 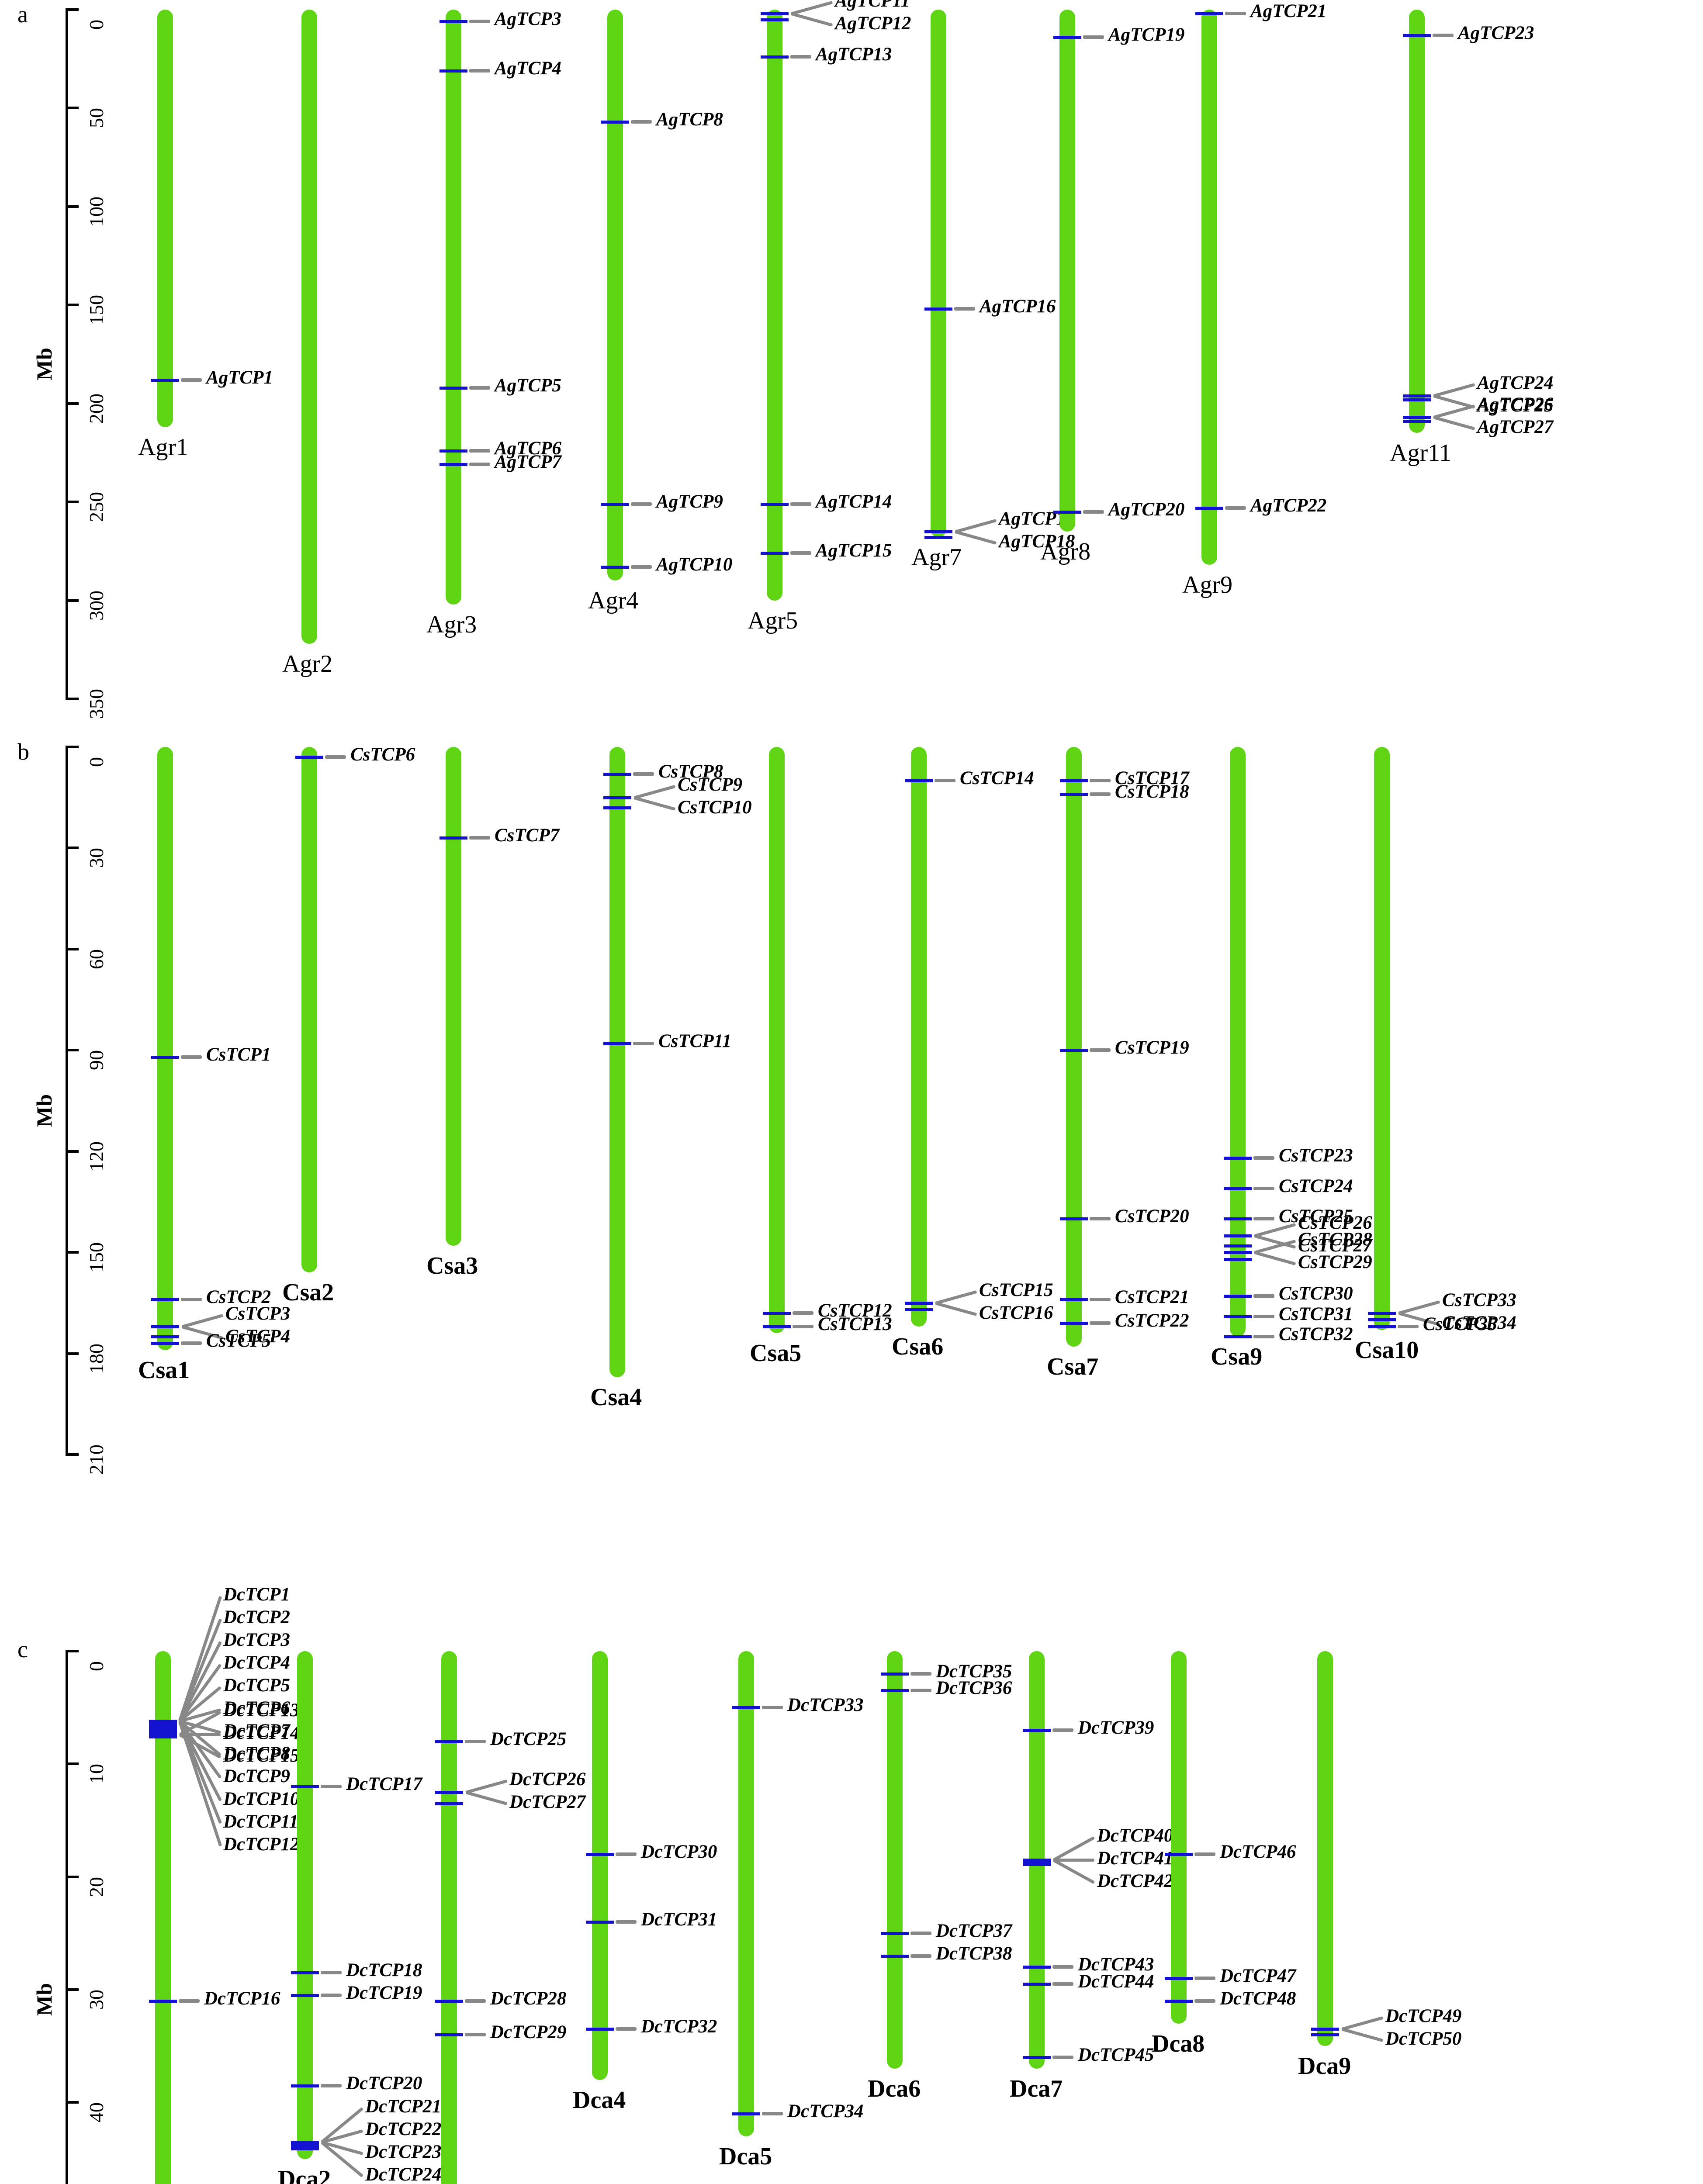 I want to click on gene-label-DcTCP42: DcTCP42, so click(x=1135, y=1880).